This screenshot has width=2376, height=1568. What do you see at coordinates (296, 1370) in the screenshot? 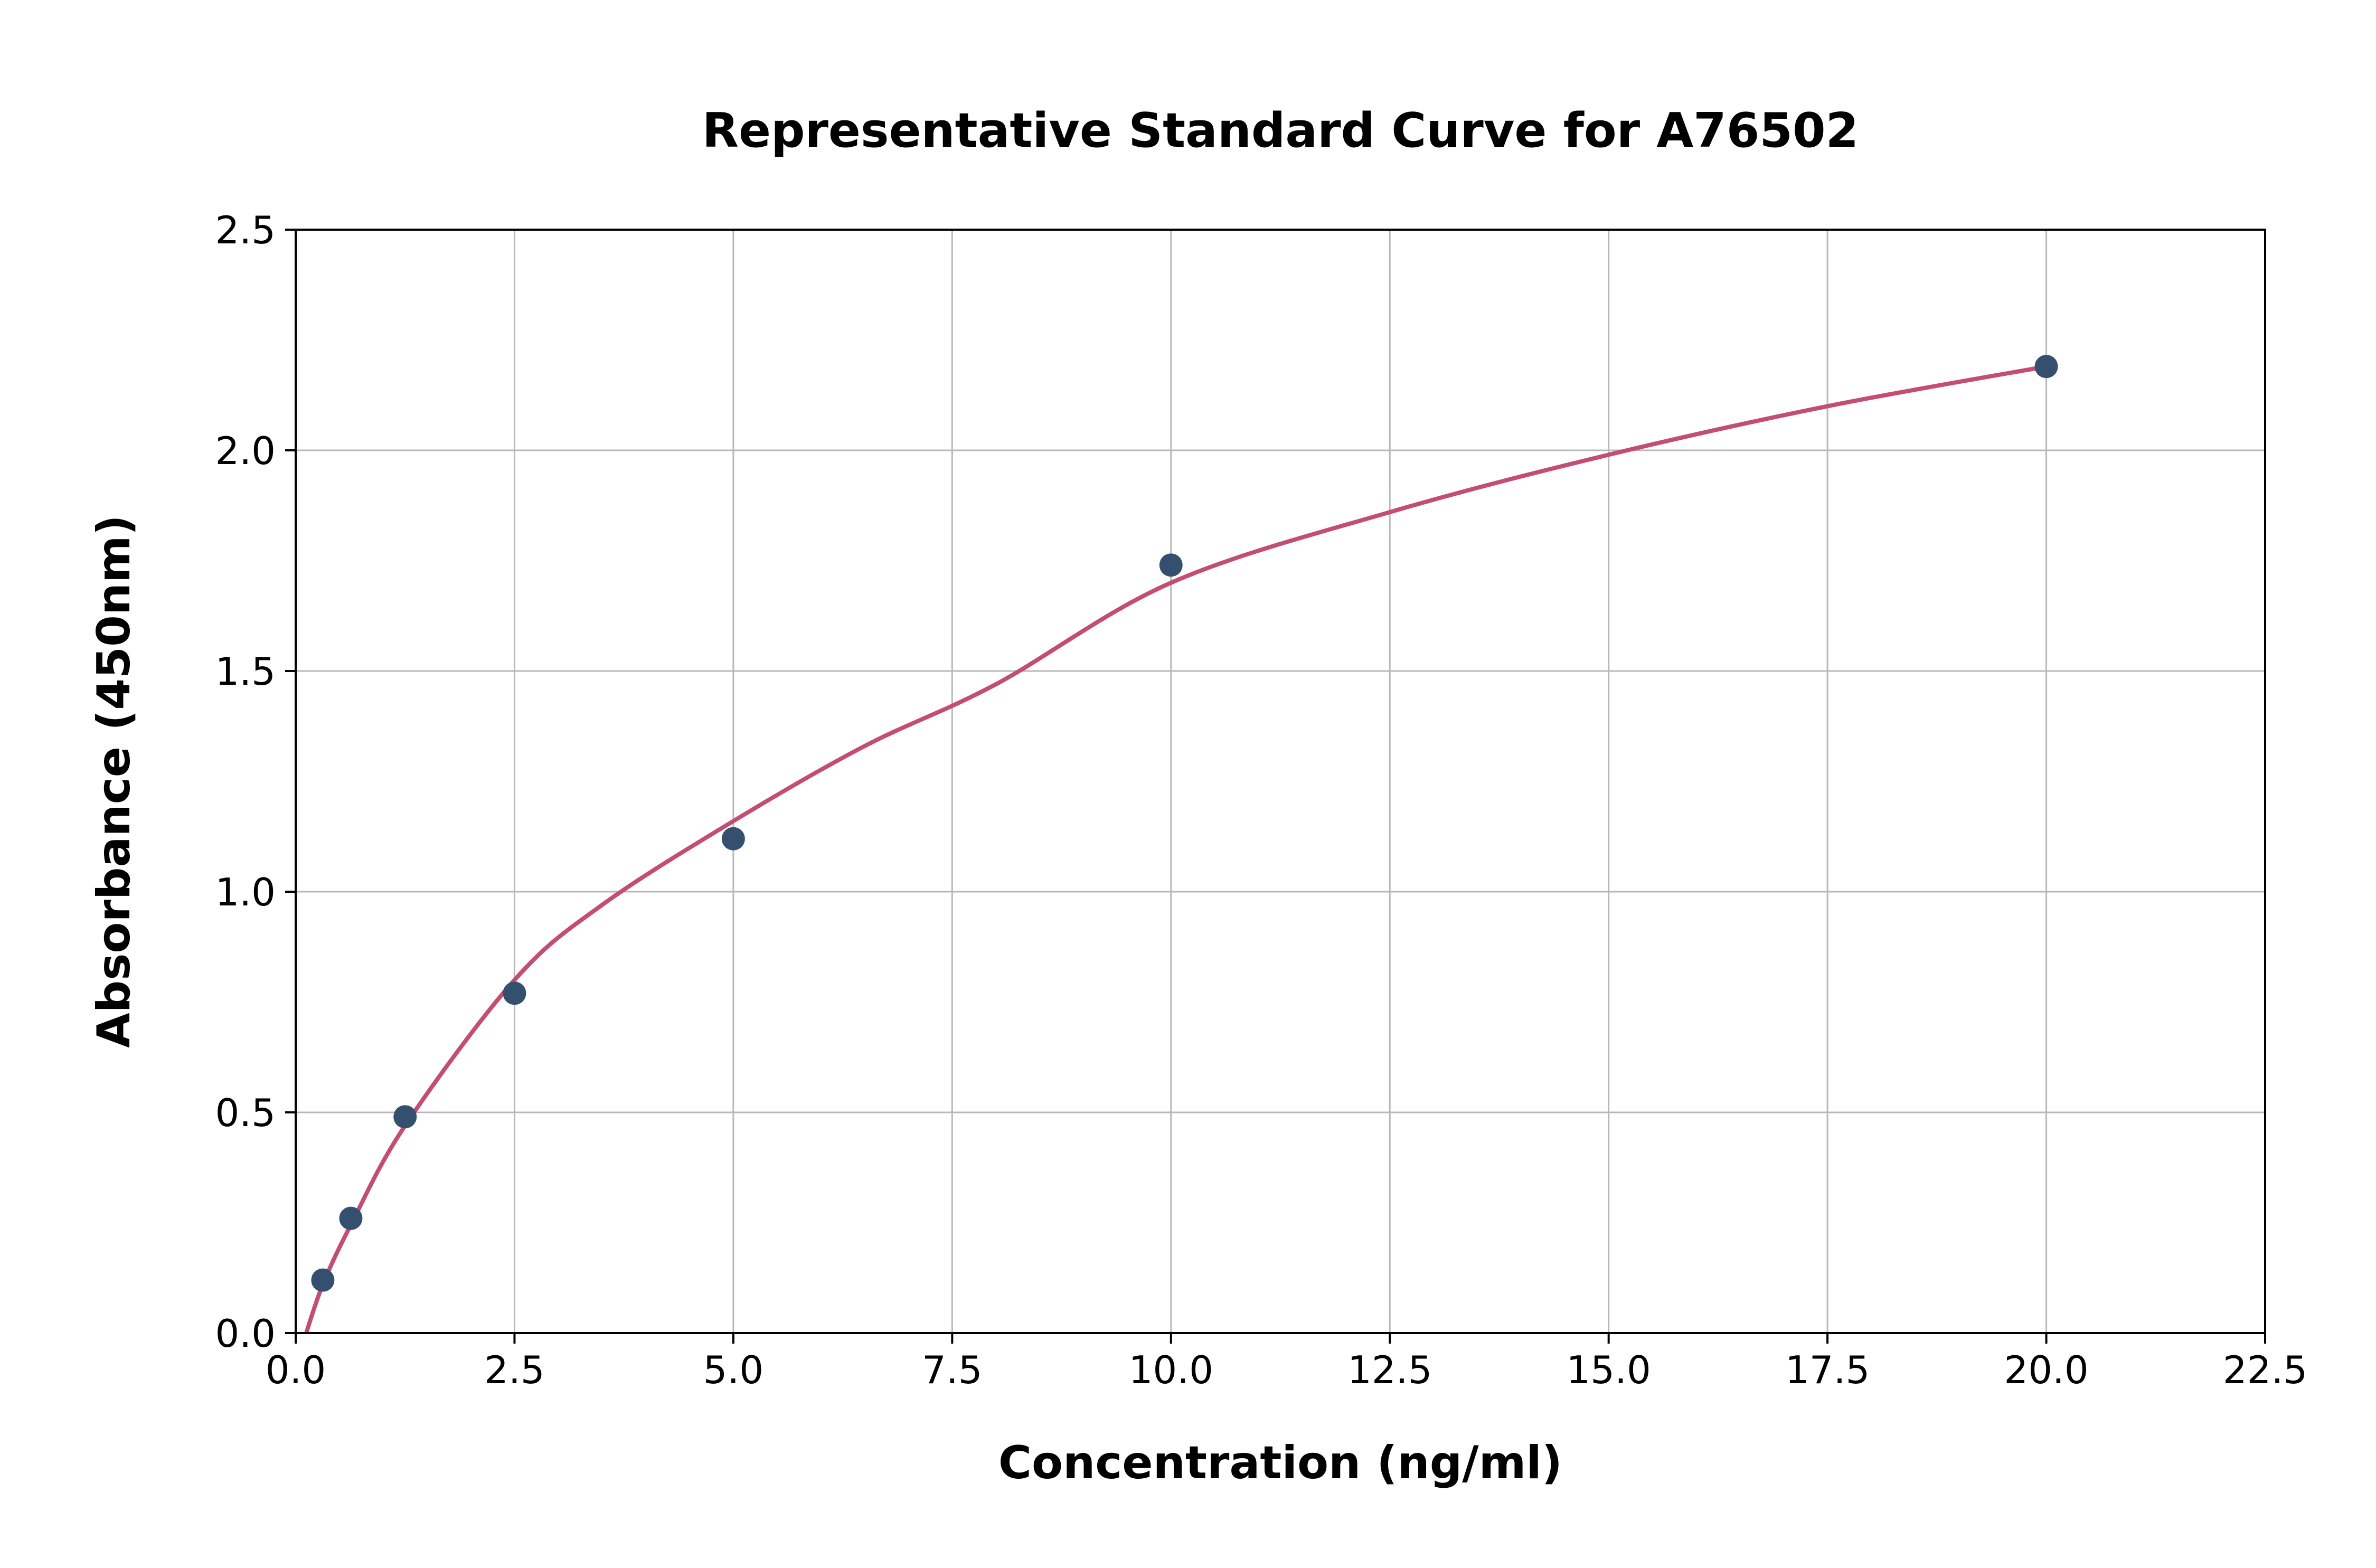
I see `x-tick-label: 0.0` at bounding box center [296, 1370].